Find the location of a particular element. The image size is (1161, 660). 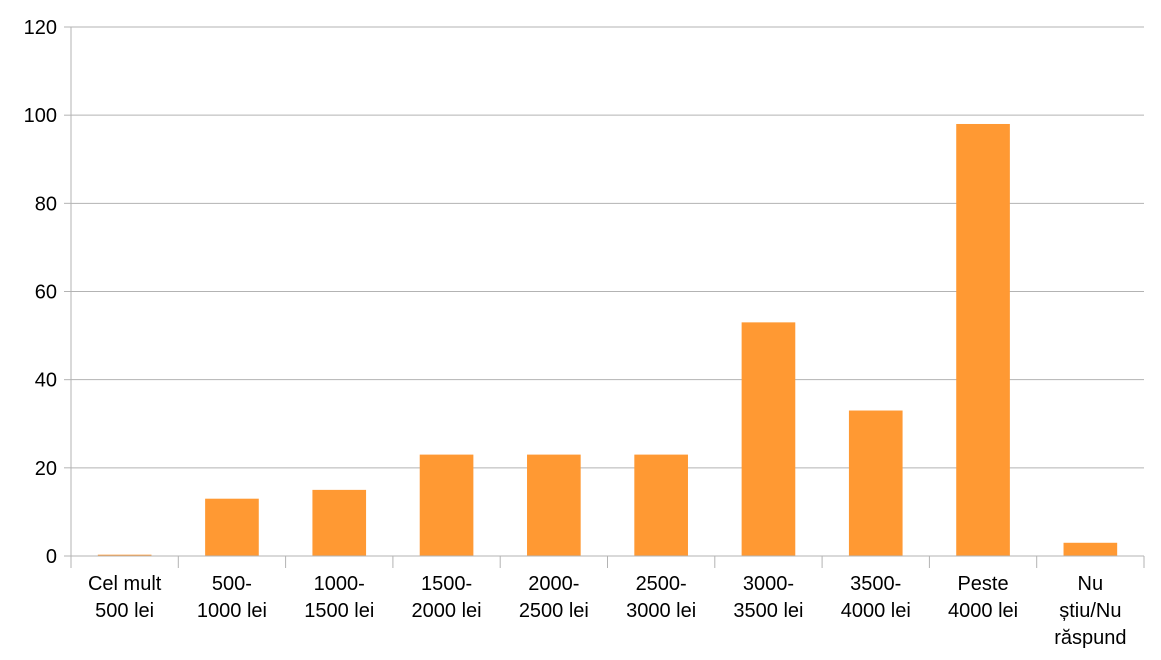

x-tick-label: 1500- 2000 lei is located at coordinates (447, 597).